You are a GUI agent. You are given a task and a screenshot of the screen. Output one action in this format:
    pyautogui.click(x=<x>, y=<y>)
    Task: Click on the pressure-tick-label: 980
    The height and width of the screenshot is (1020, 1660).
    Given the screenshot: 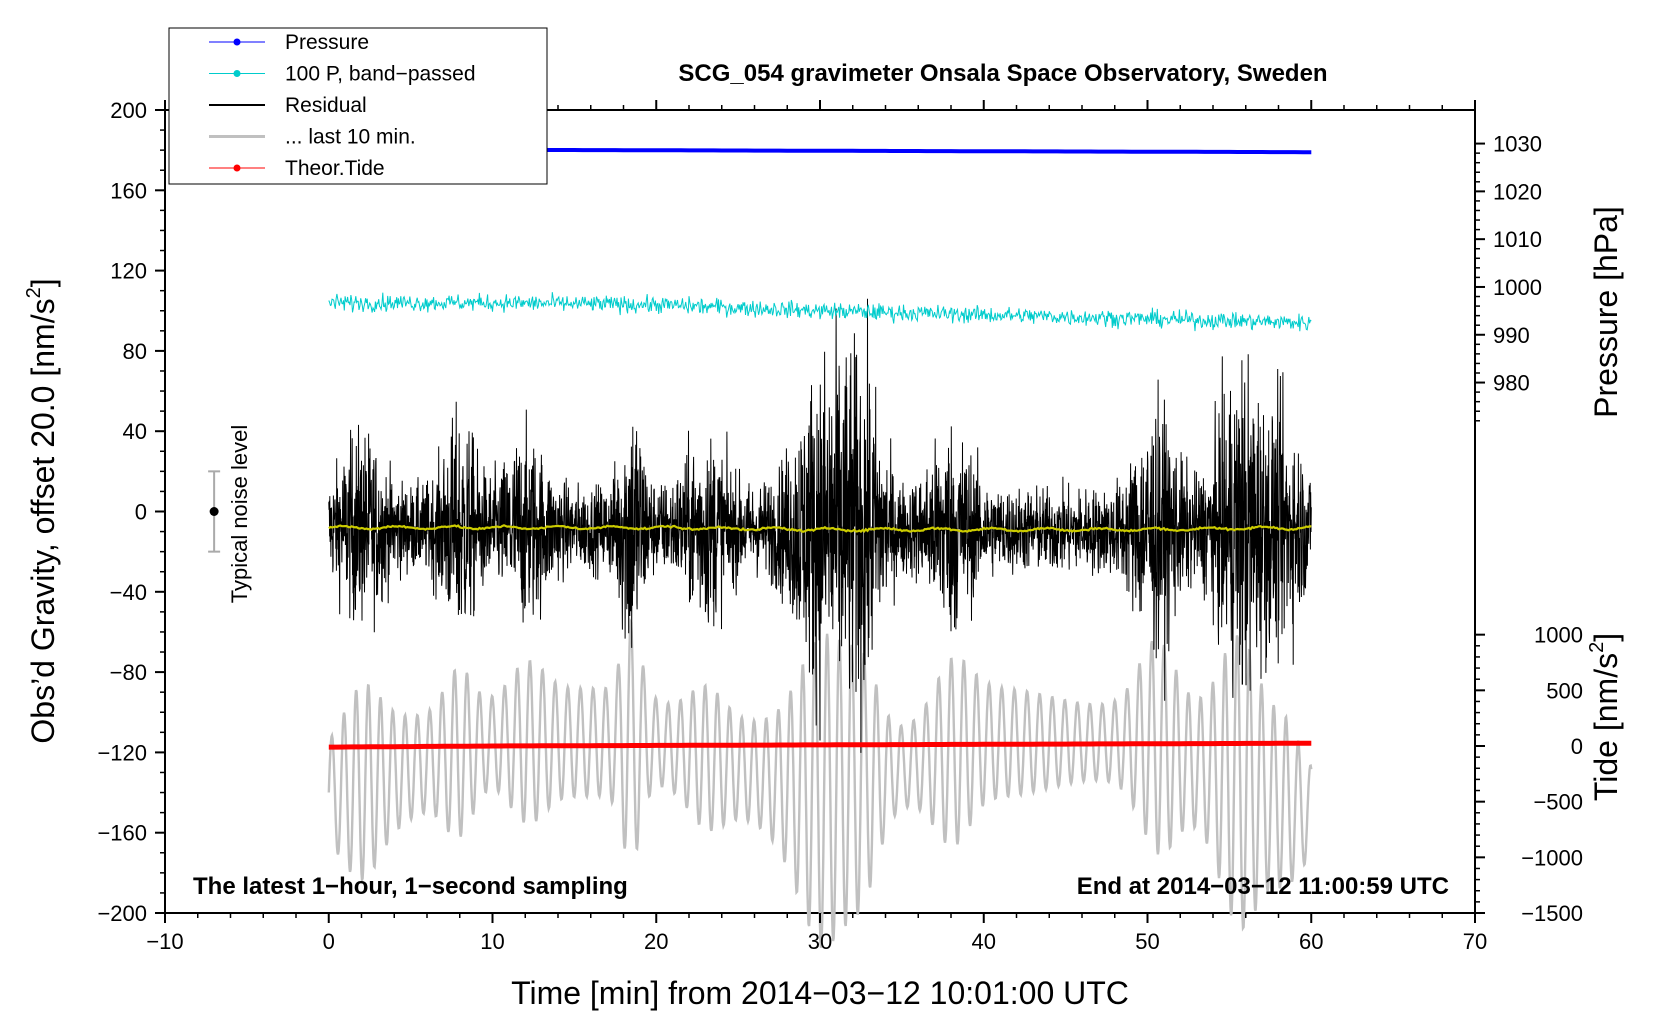 What is the action you would take?
    pyautogui.click(x=1511, y=383)
    